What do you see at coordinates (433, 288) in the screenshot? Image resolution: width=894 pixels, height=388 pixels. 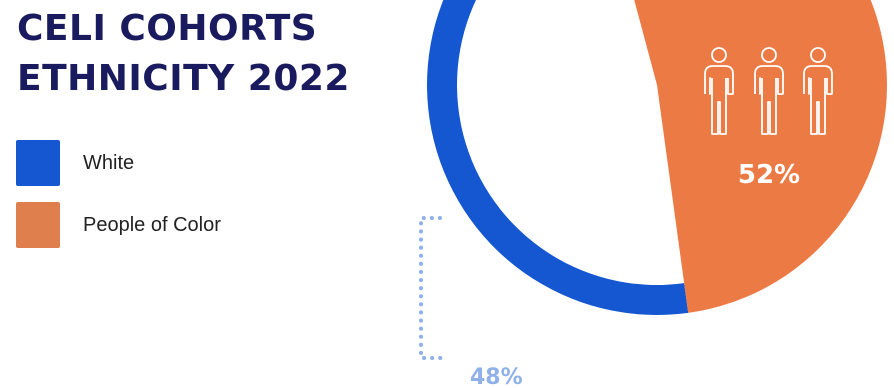 I see `callout-bracket-white` at bounding box center [433, 288].